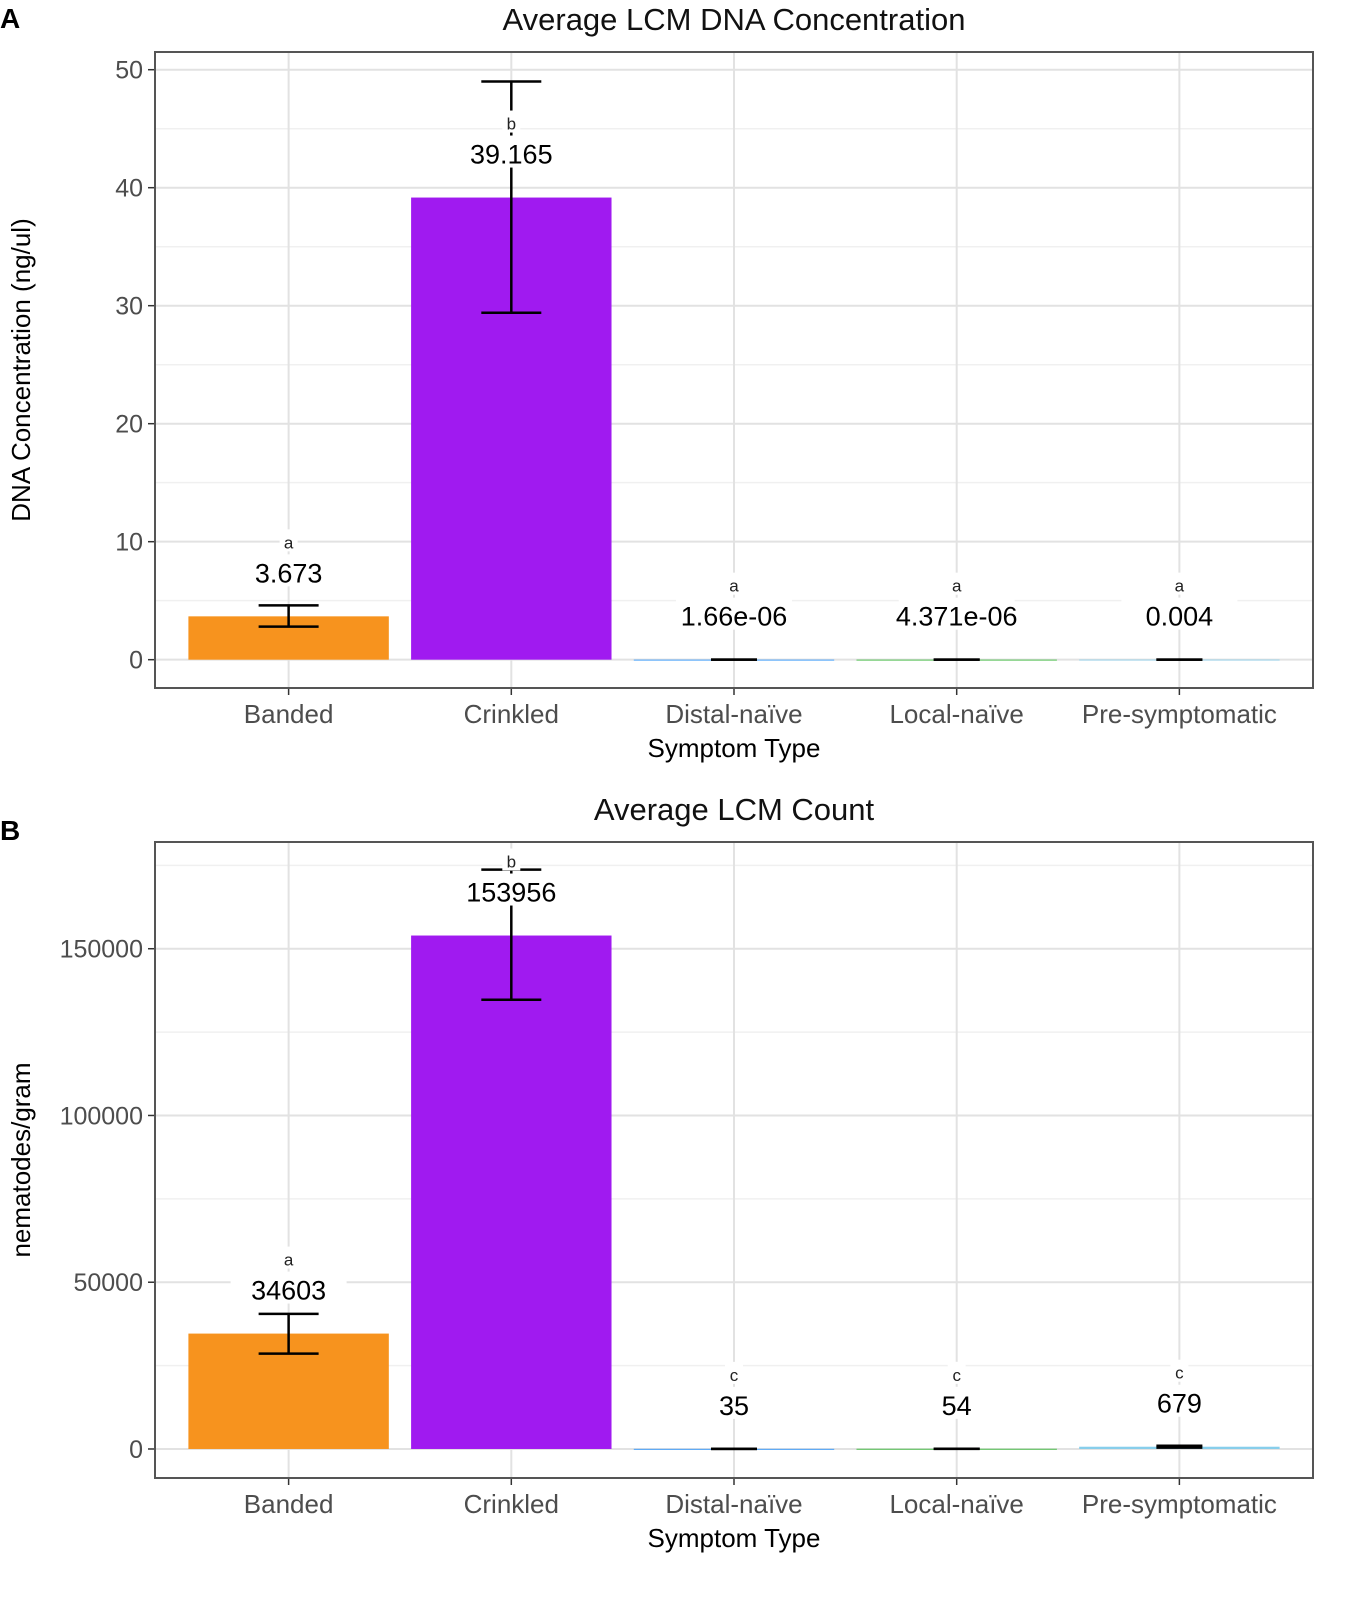 This screenshot has height=1602, width=1350. Describe the element at coordinates (129, 189) in the screenshot. I see `y-tick-label: 40` at that location.